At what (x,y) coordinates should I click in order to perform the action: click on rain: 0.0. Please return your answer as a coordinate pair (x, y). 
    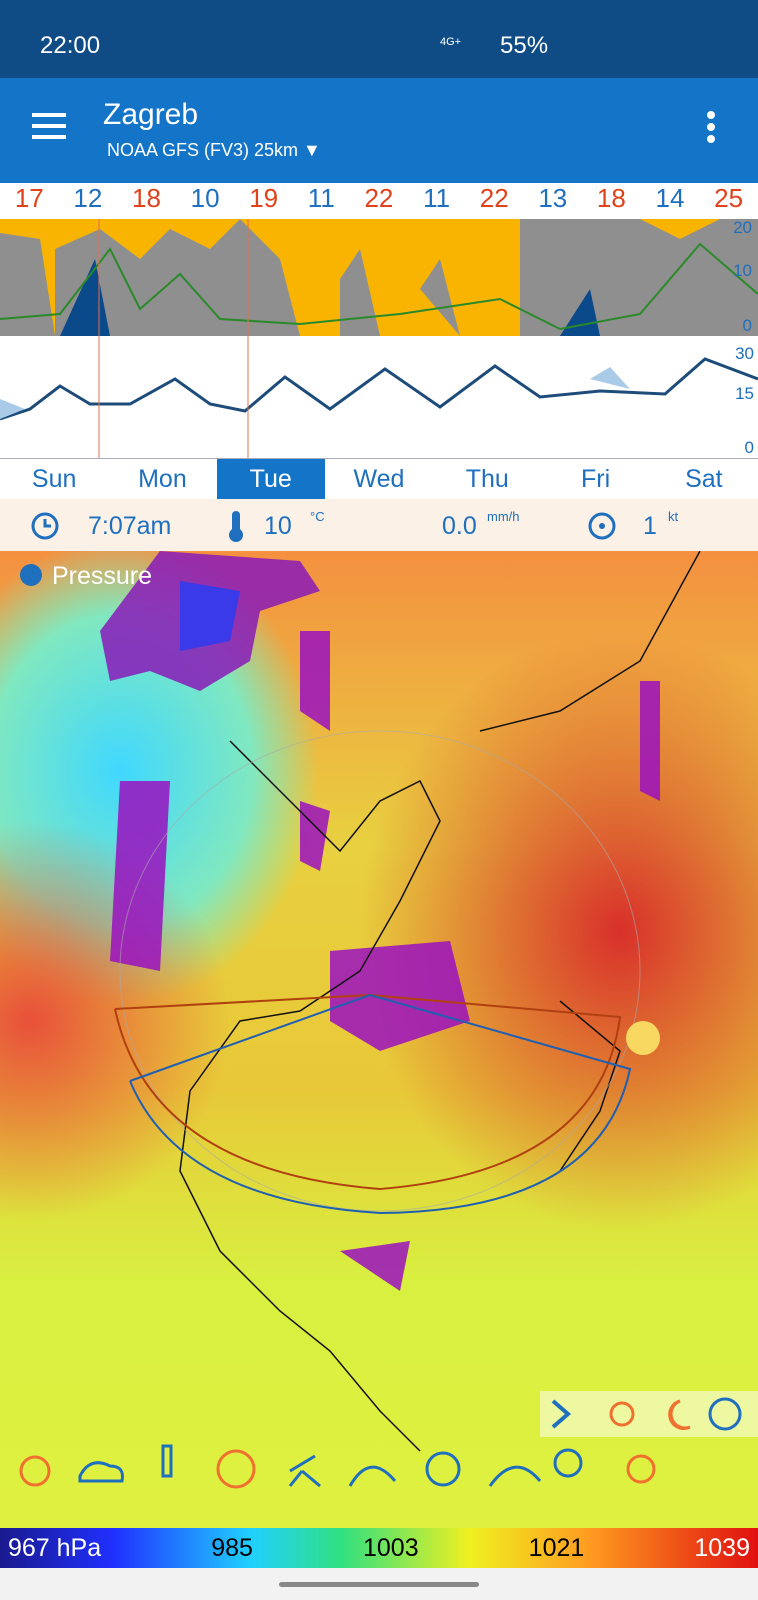
    Looking at the image, I should click on (459, 526).